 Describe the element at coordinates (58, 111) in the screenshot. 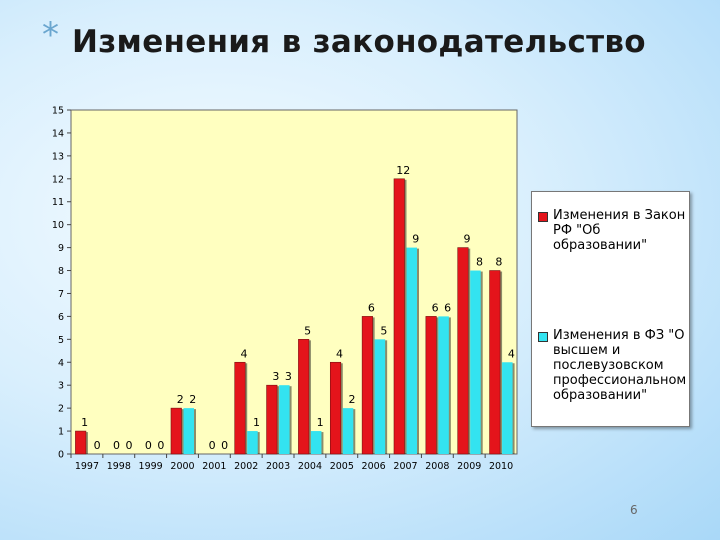

I see `y-tick-label: 15` at that location.